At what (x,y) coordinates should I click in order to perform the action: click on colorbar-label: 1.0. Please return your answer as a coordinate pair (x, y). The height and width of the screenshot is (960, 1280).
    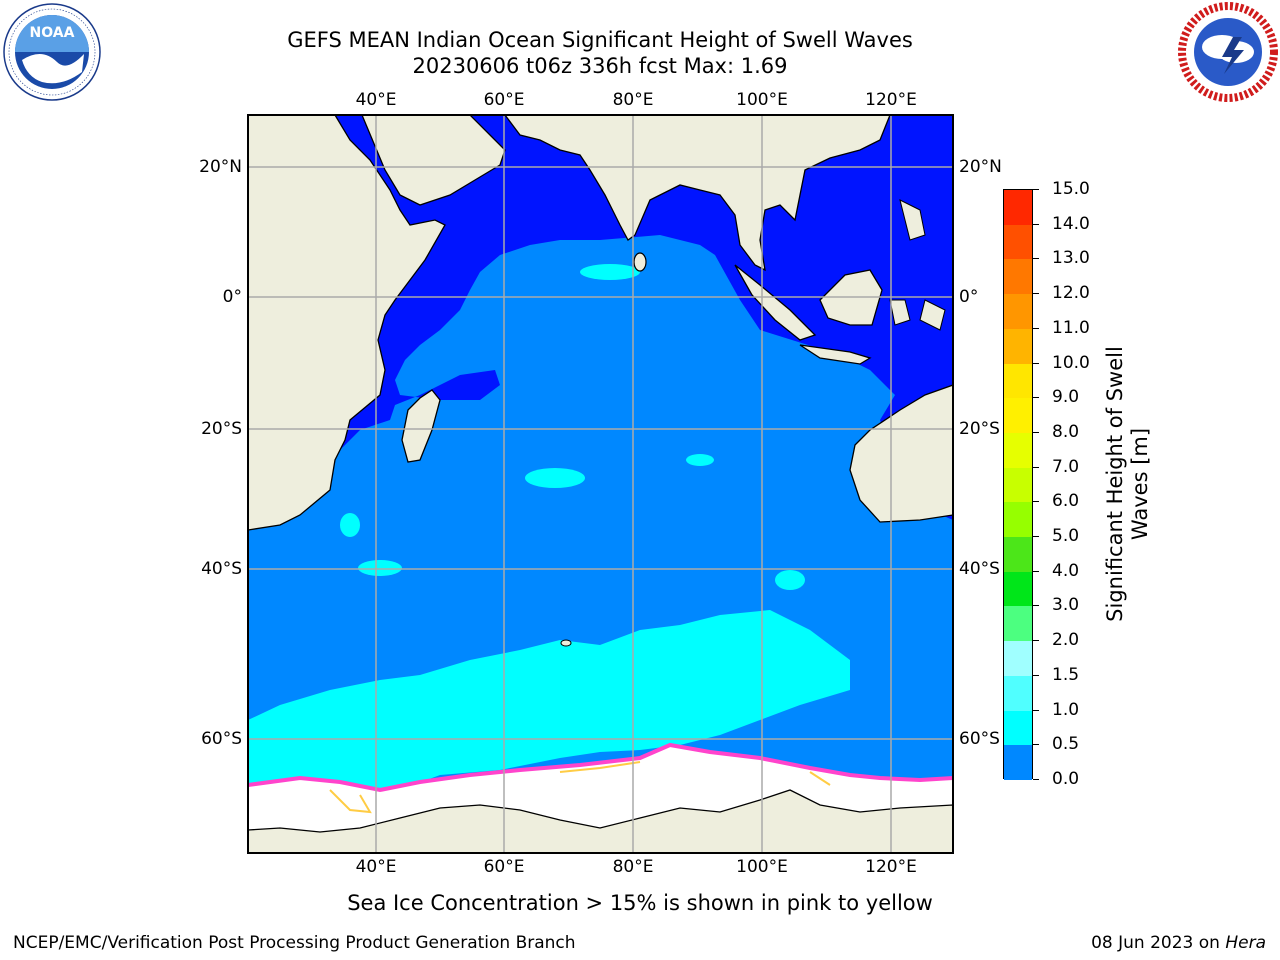
    Looking at the image, I should click on (1066, 709).